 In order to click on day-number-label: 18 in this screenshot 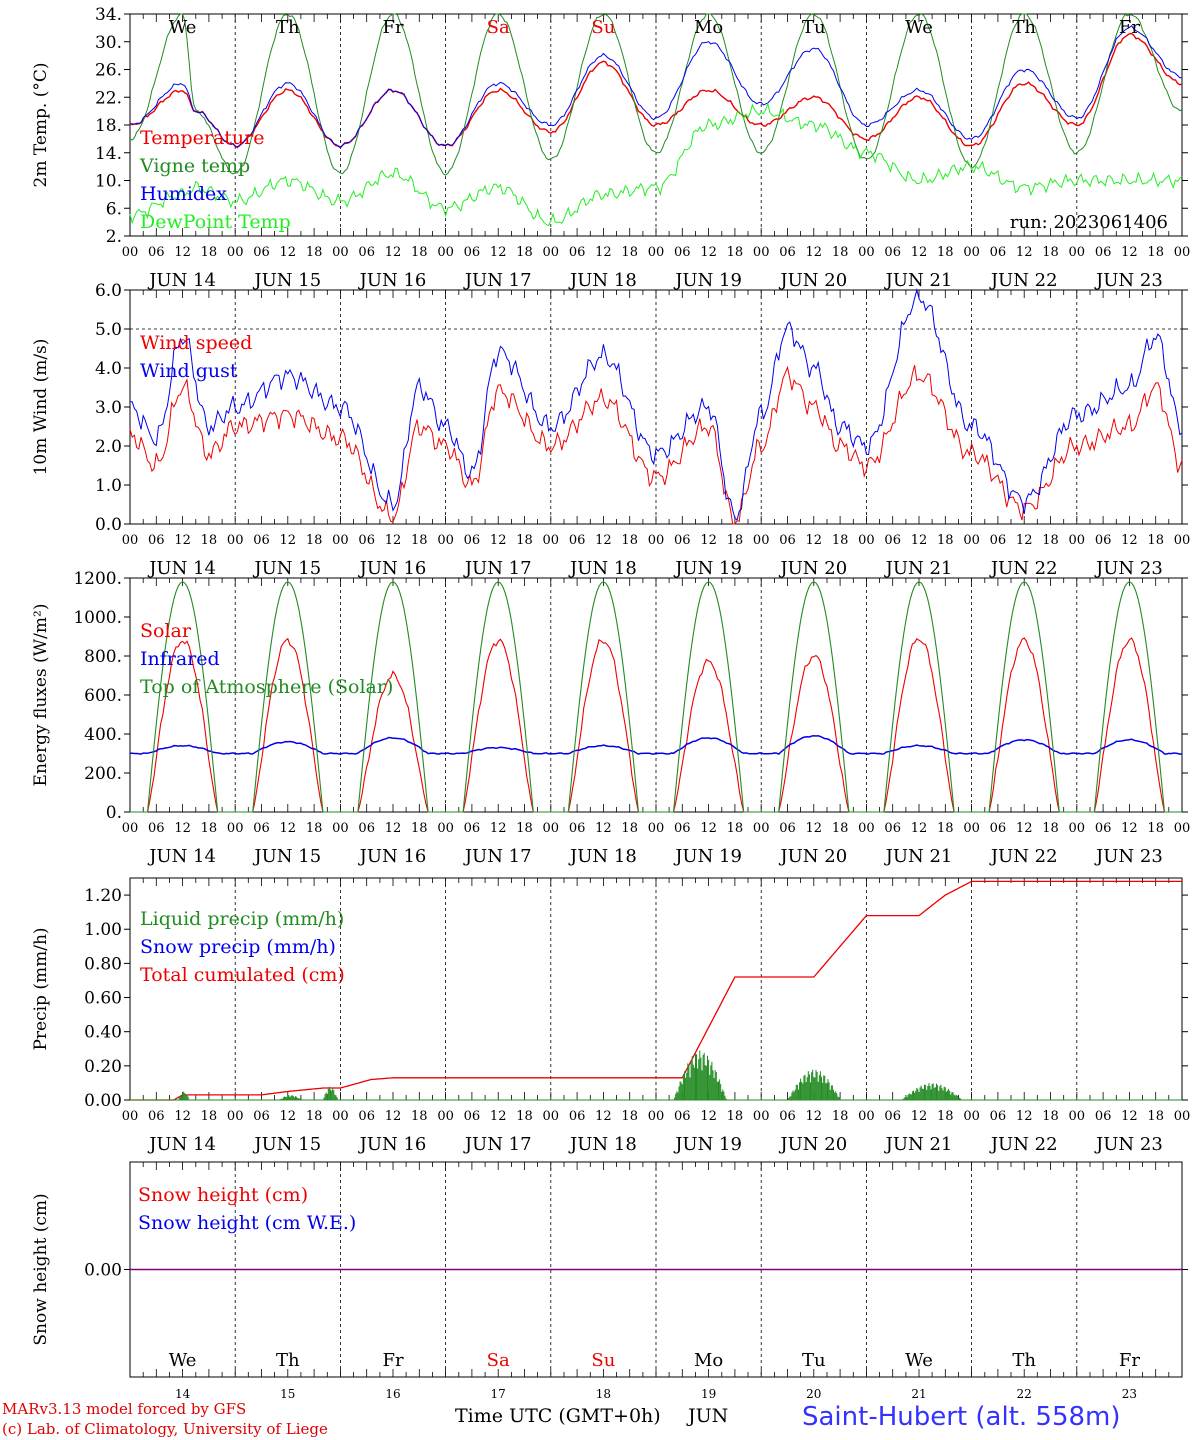, I will do `click(603, 1394)`.